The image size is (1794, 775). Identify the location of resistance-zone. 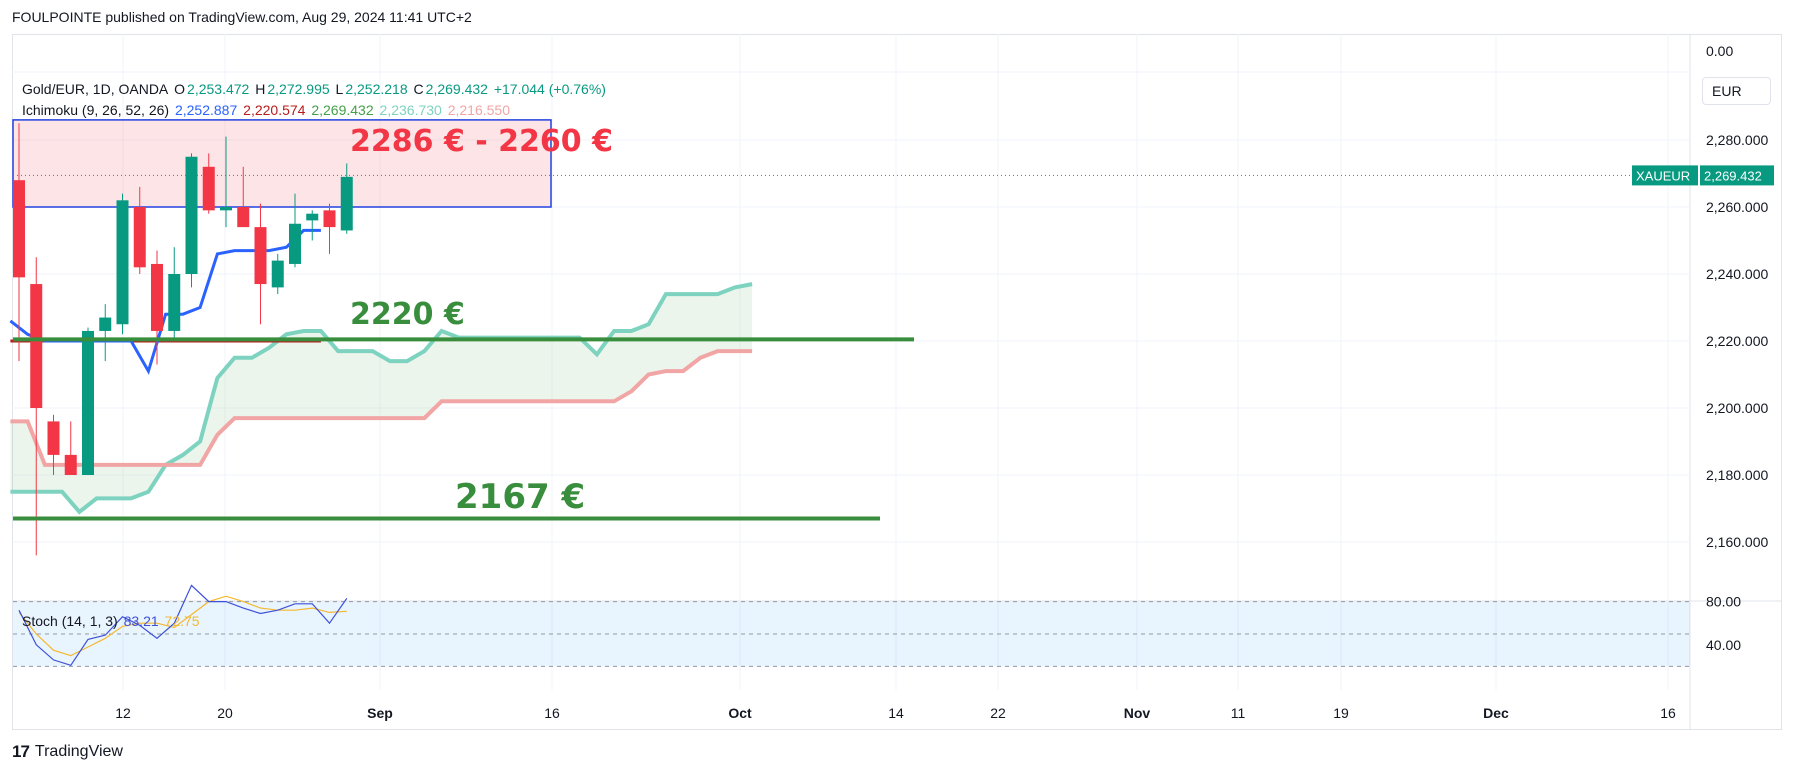
(282, 163).